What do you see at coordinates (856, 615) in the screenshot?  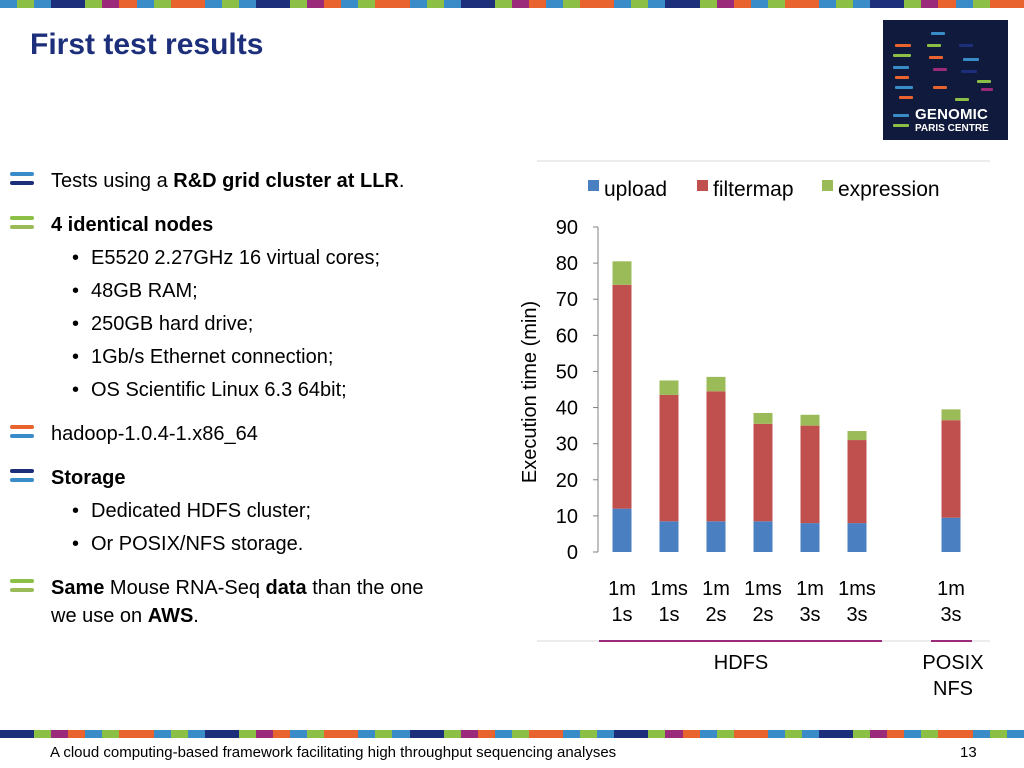 I see `x-tick-label: 3s` at bounding box center [856, 615].